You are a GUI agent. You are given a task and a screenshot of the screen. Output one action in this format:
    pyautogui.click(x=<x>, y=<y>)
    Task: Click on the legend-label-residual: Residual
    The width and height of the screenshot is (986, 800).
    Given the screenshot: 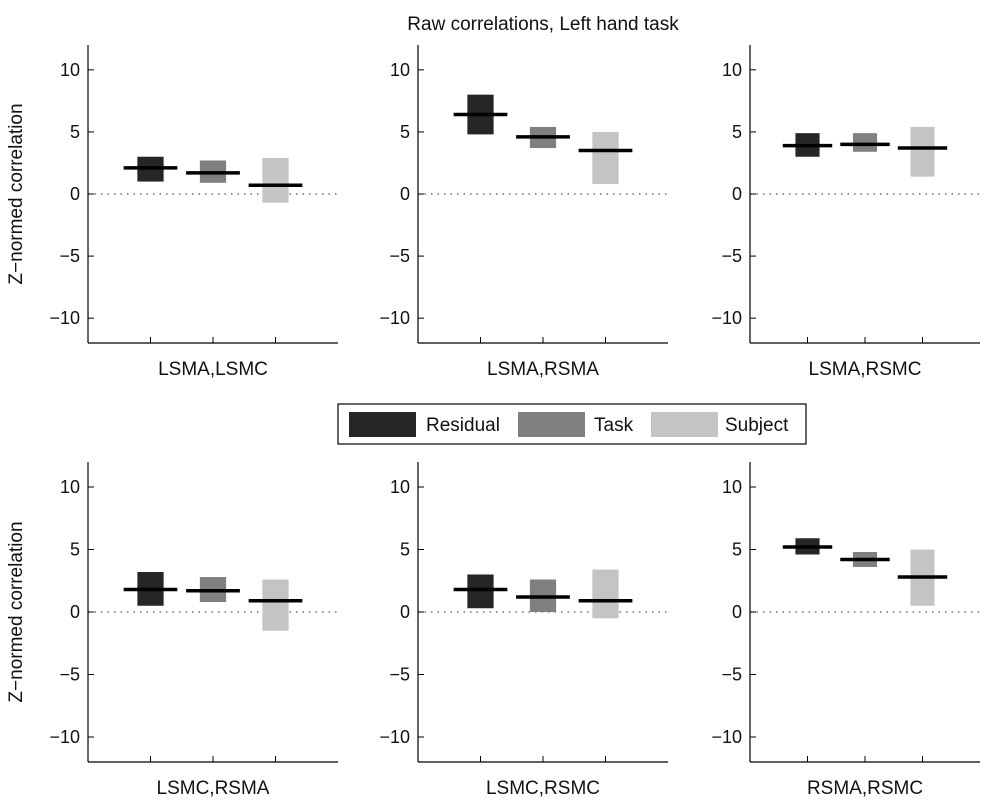 What is the action you would take?
    pyautogui.click(x=463, y=425)
    